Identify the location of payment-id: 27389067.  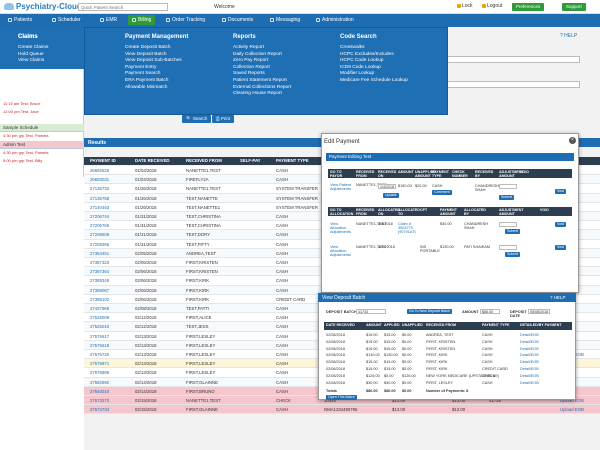
(100, 290).